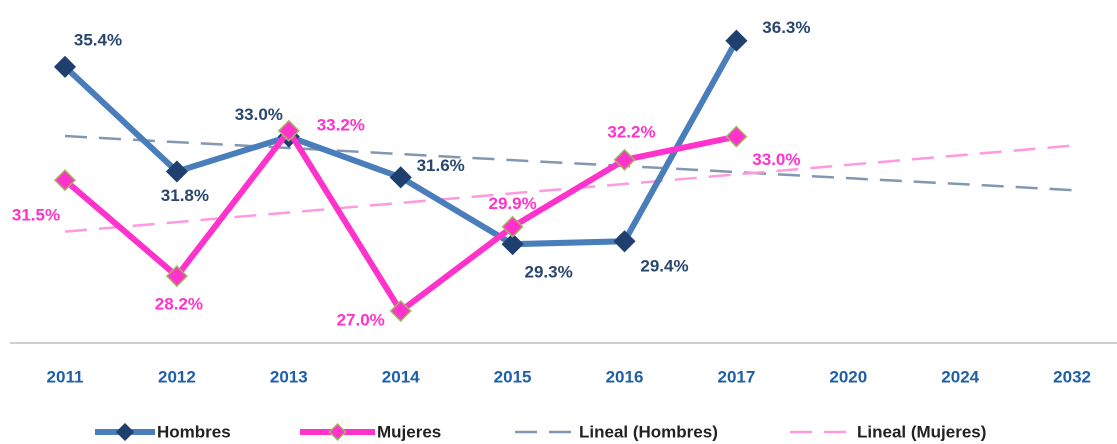 The width and height of the screenshot is (1117, 444). Describe the element at coordinates (401, 376) in the screenshot. I see `x-tick-label: 2014` at that location.